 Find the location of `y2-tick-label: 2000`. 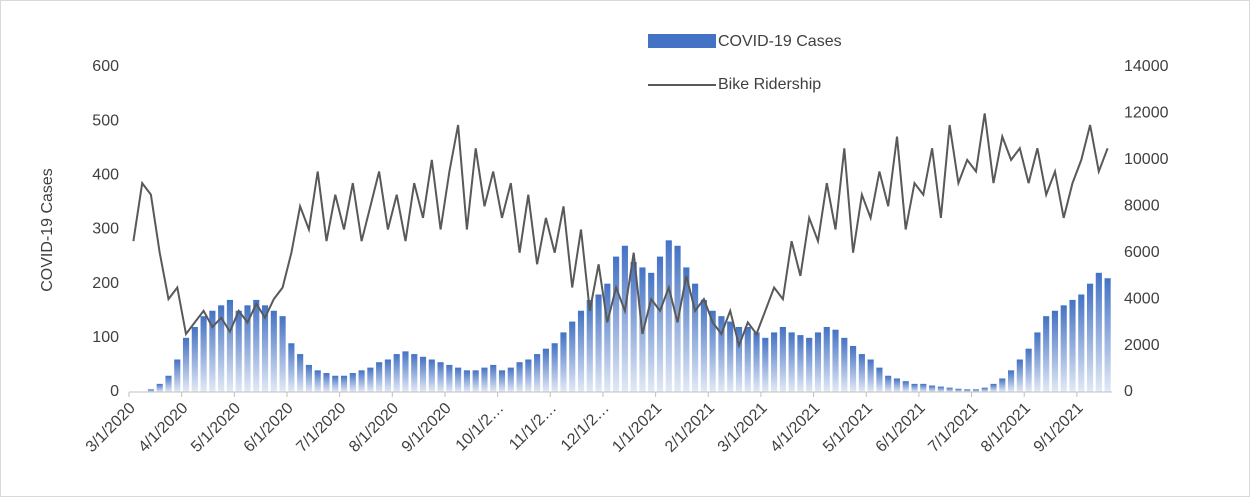

y2-tick-label: 2000 is located at coordinates (1142, 345).